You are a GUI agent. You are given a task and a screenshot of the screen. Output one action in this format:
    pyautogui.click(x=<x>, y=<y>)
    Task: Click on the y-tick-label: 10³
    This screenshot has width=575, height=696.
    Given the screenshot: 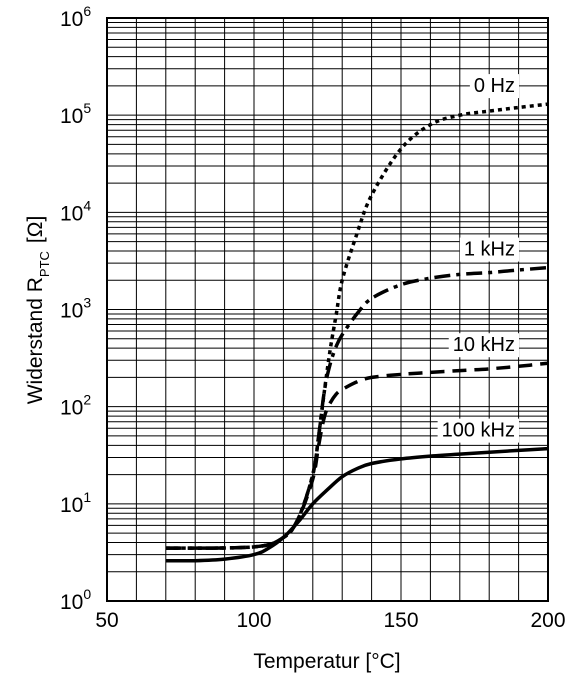 What is the action you would take?
    pyautogui.click(x=75, y=309)
    